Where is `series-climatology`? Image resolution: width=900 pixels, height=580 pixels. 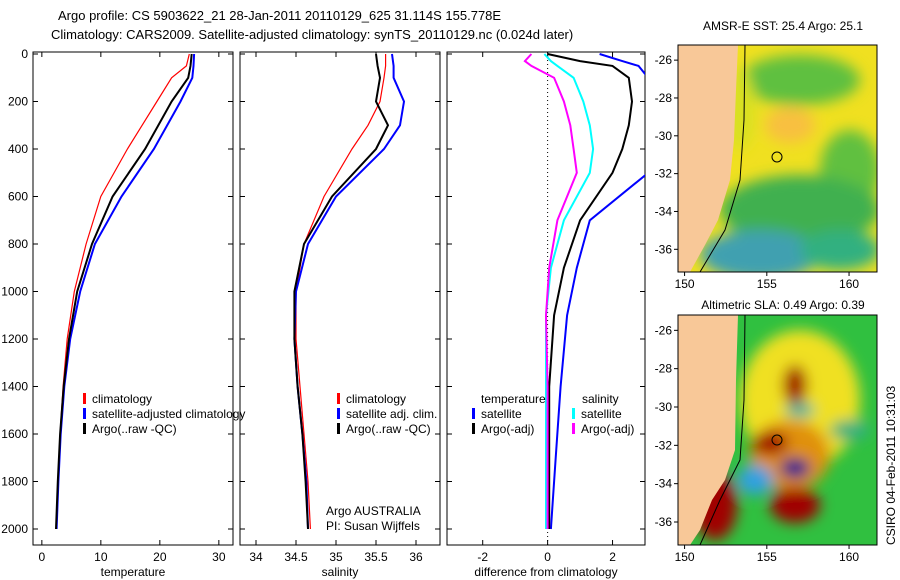
series-climatology is located at coordinates (341, 292).